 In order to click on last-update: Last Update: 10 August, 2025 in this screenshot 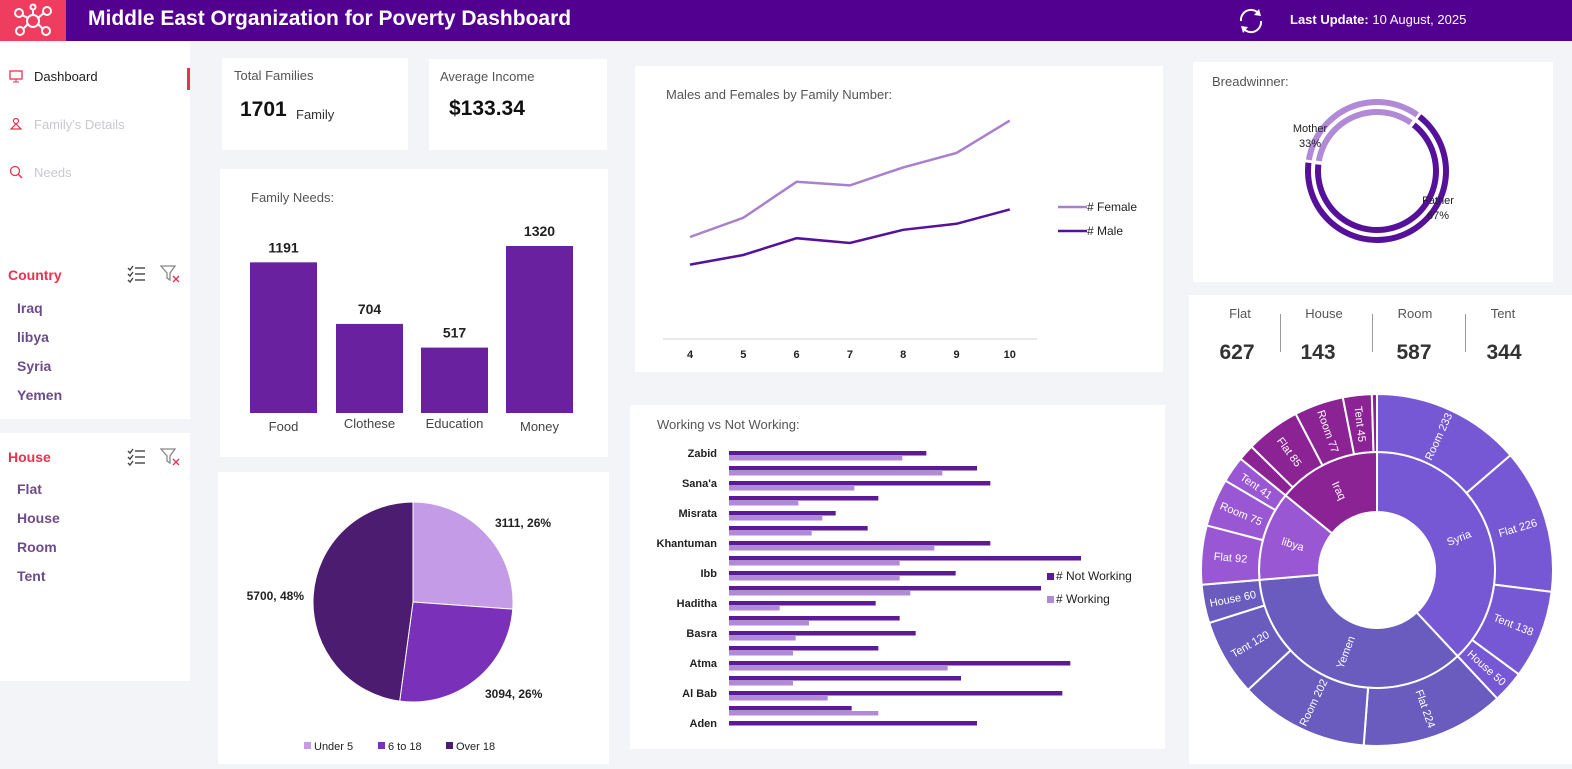, I will do `click(1378, 19)`.